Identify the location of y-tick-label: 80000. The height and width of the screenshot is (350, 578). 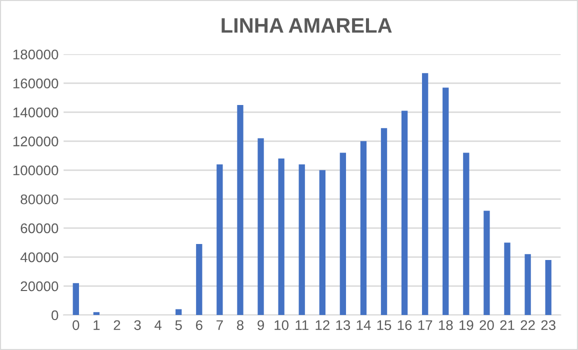
(39, 199).